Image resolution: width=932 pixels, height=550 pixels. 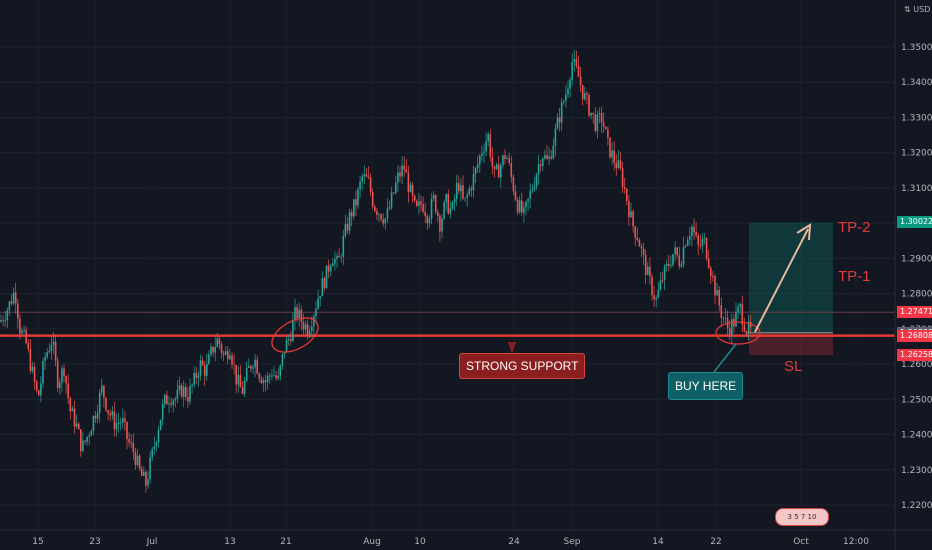 What do you see at coordinates (914, 335) in the screenshot?
I see `price-tag: 1.26808` at bounding box center [914, 335].